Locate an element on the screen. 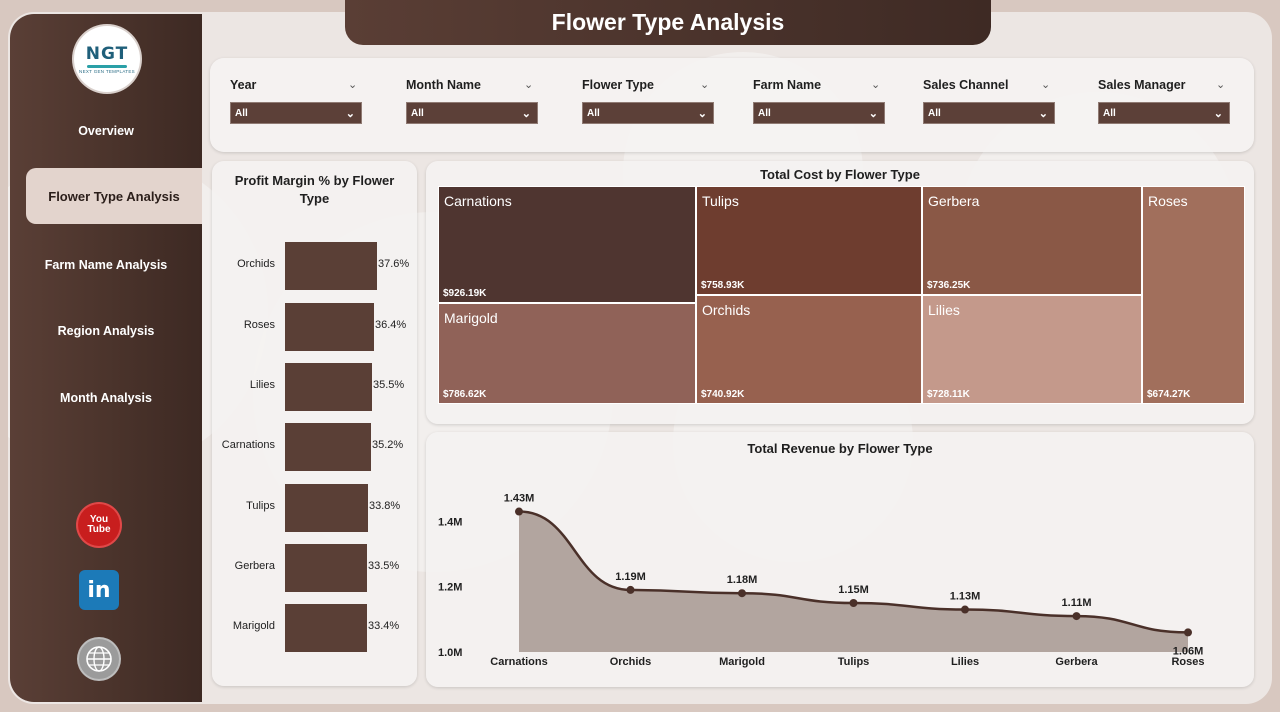 This screenshot has height=712, width=1280. filter-label: Sales Manager is located at coordinates (1142, 85).